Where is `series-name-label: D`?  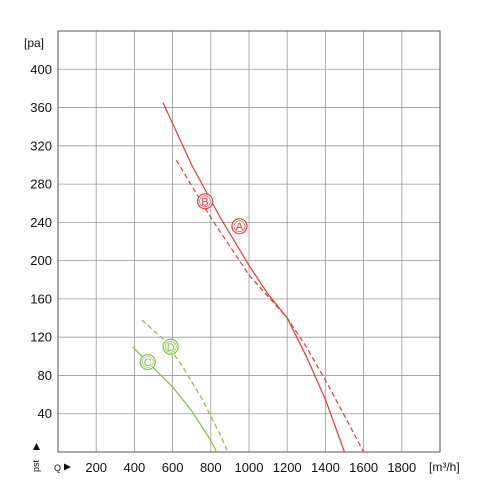
series-name-label: D is located at coordinates (171, 348).